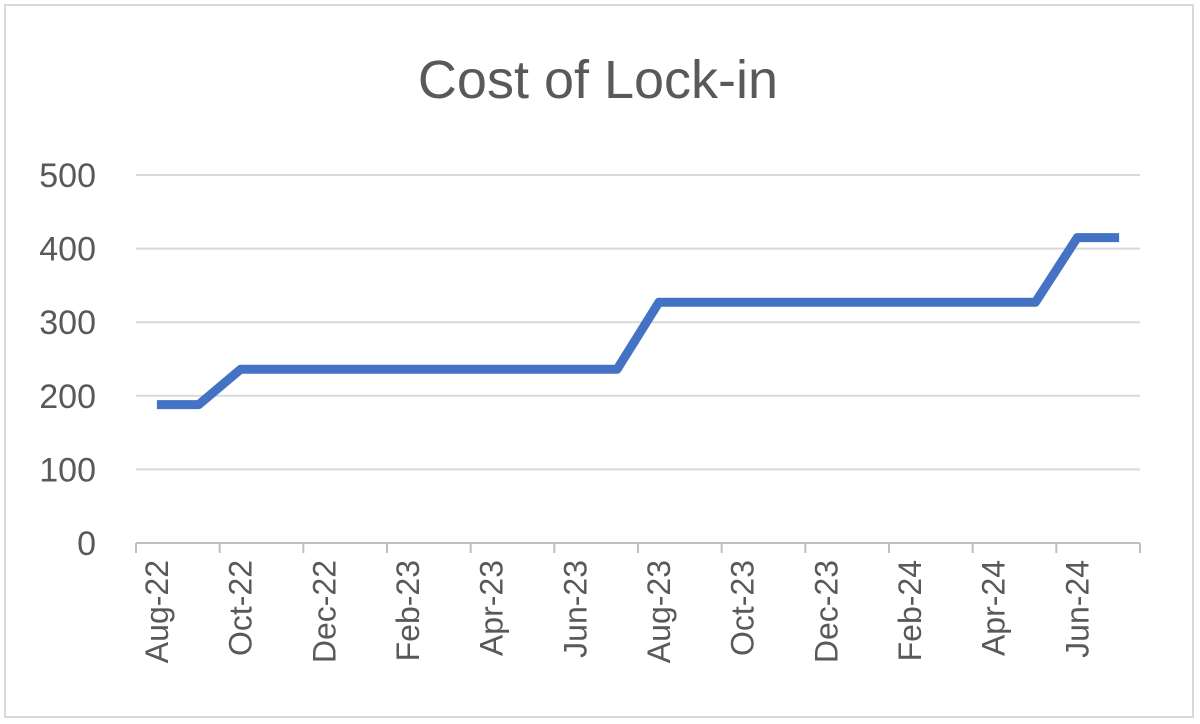  What do you see at coordinates (67, 470) in the screenshot?
I see `y-tick-label: 100` at bounding box center [67, 470].